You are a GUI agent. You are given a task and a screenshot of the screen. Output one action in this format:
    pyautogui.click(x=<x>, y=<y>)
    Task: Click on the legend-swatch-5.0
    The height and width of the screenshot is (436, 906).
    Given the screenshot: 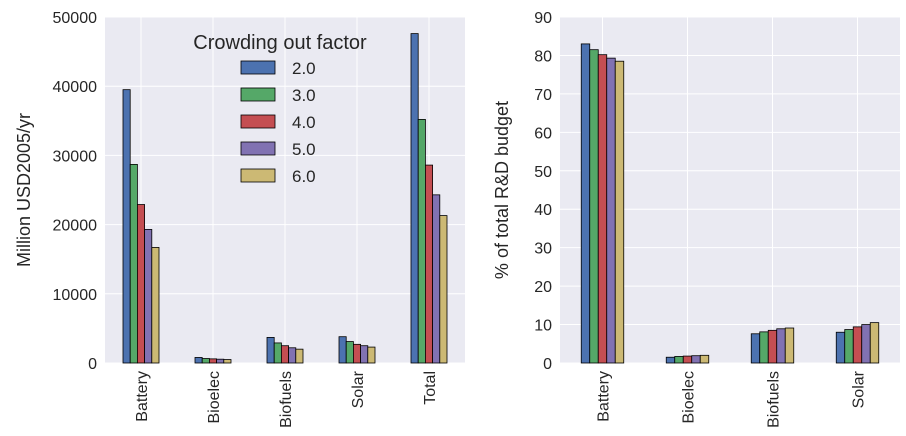 What is the action you would take?
    pyautogui.click(x=258, y=148)
    